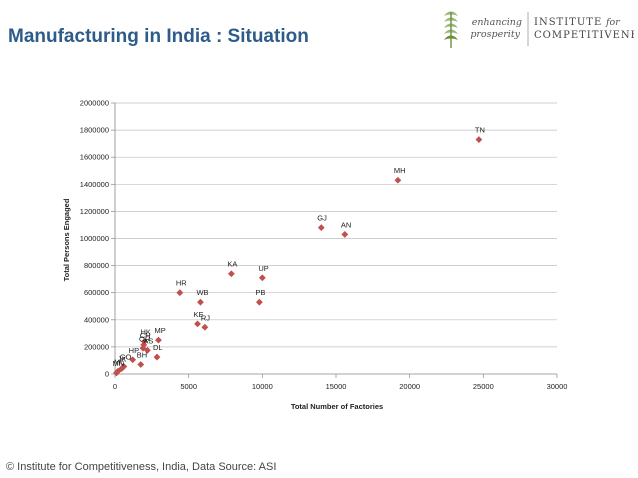 This screenshot has width=638, height=478. I want to click on data-point-or, so click(143, 348).